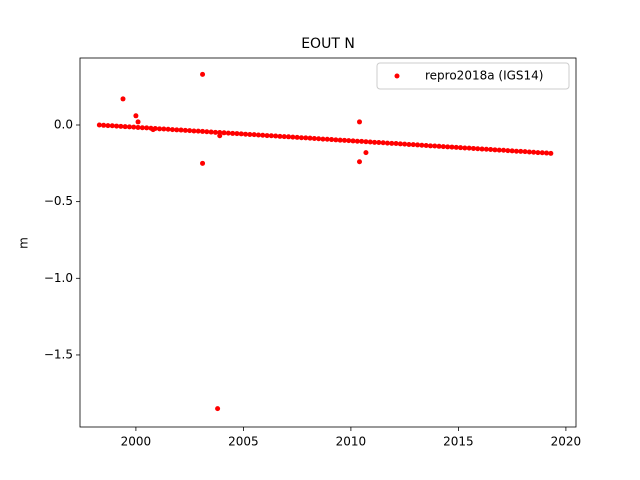  What do you see at coordinates (397, 76) in the screenshot?
I see `legend-marker` at bounding box center [397, 76].